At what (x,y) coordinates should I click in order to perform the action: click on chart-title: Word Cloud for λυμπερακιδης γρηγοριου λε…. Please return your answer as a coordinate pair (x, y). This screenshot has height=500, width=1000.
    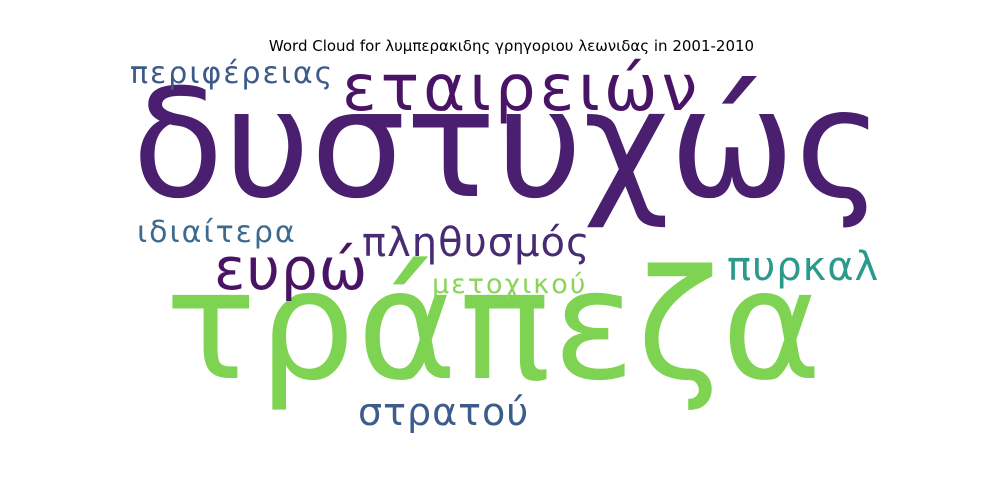
    Looking at the image, I should click on (511, 46).